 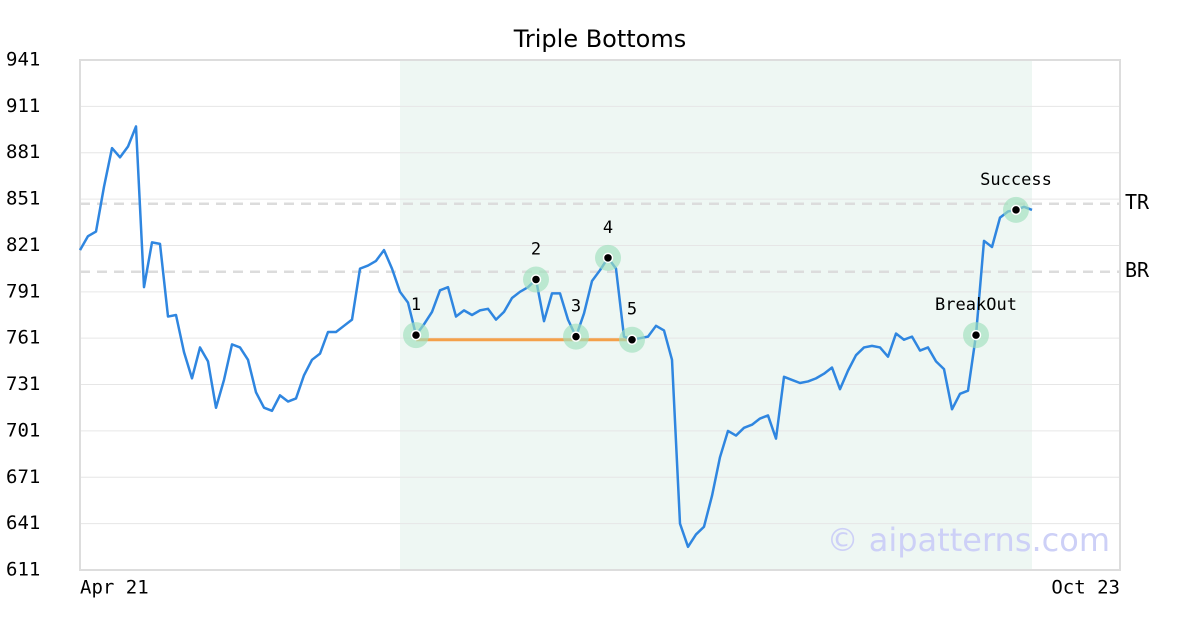 What do you see at coordinates (23, 477) in the screenshot?
I see `y-tick-label: 671` at bounding box center [23, 477].